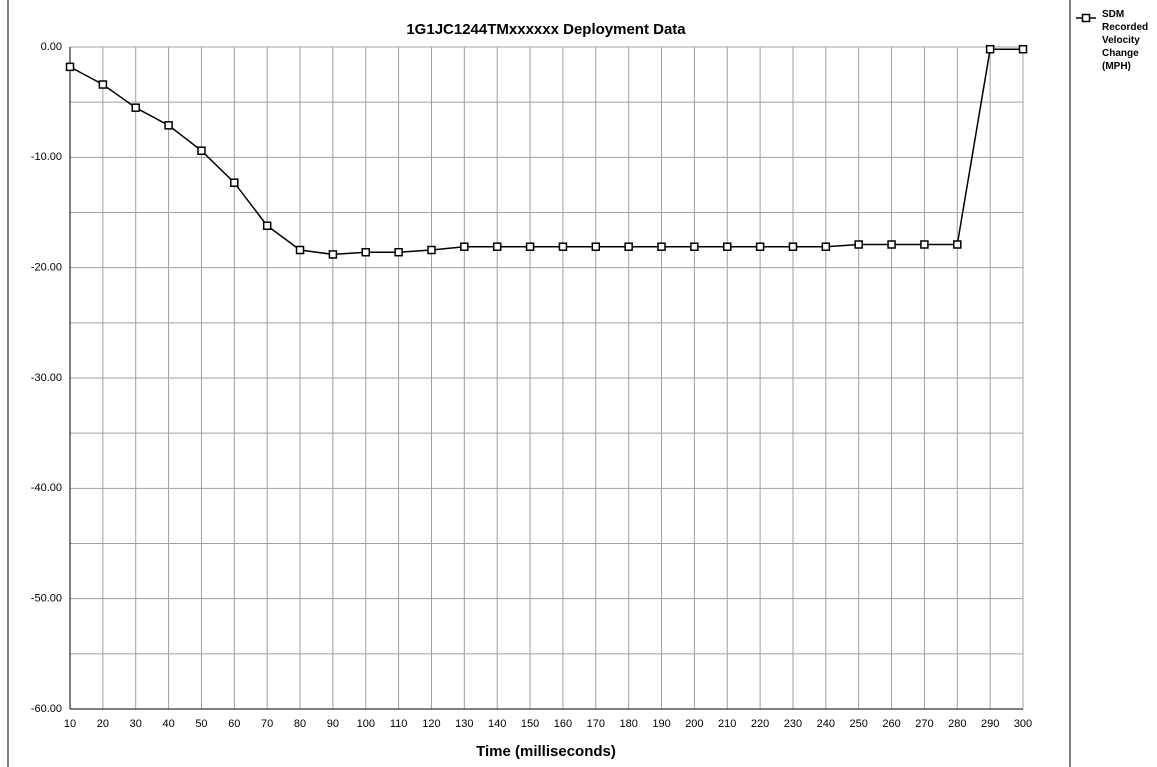 The width and height of the screenshot is (1157, 767). I want to click on x-axis-label: Time (milliseconds), so click(546, 751).